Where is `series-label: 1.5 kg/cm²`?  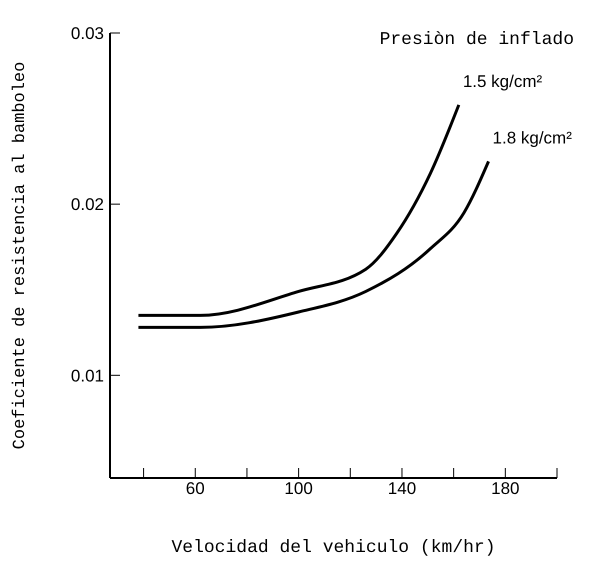
series-label: 1.5 kg/cm² is located at coordinates (502, 81).